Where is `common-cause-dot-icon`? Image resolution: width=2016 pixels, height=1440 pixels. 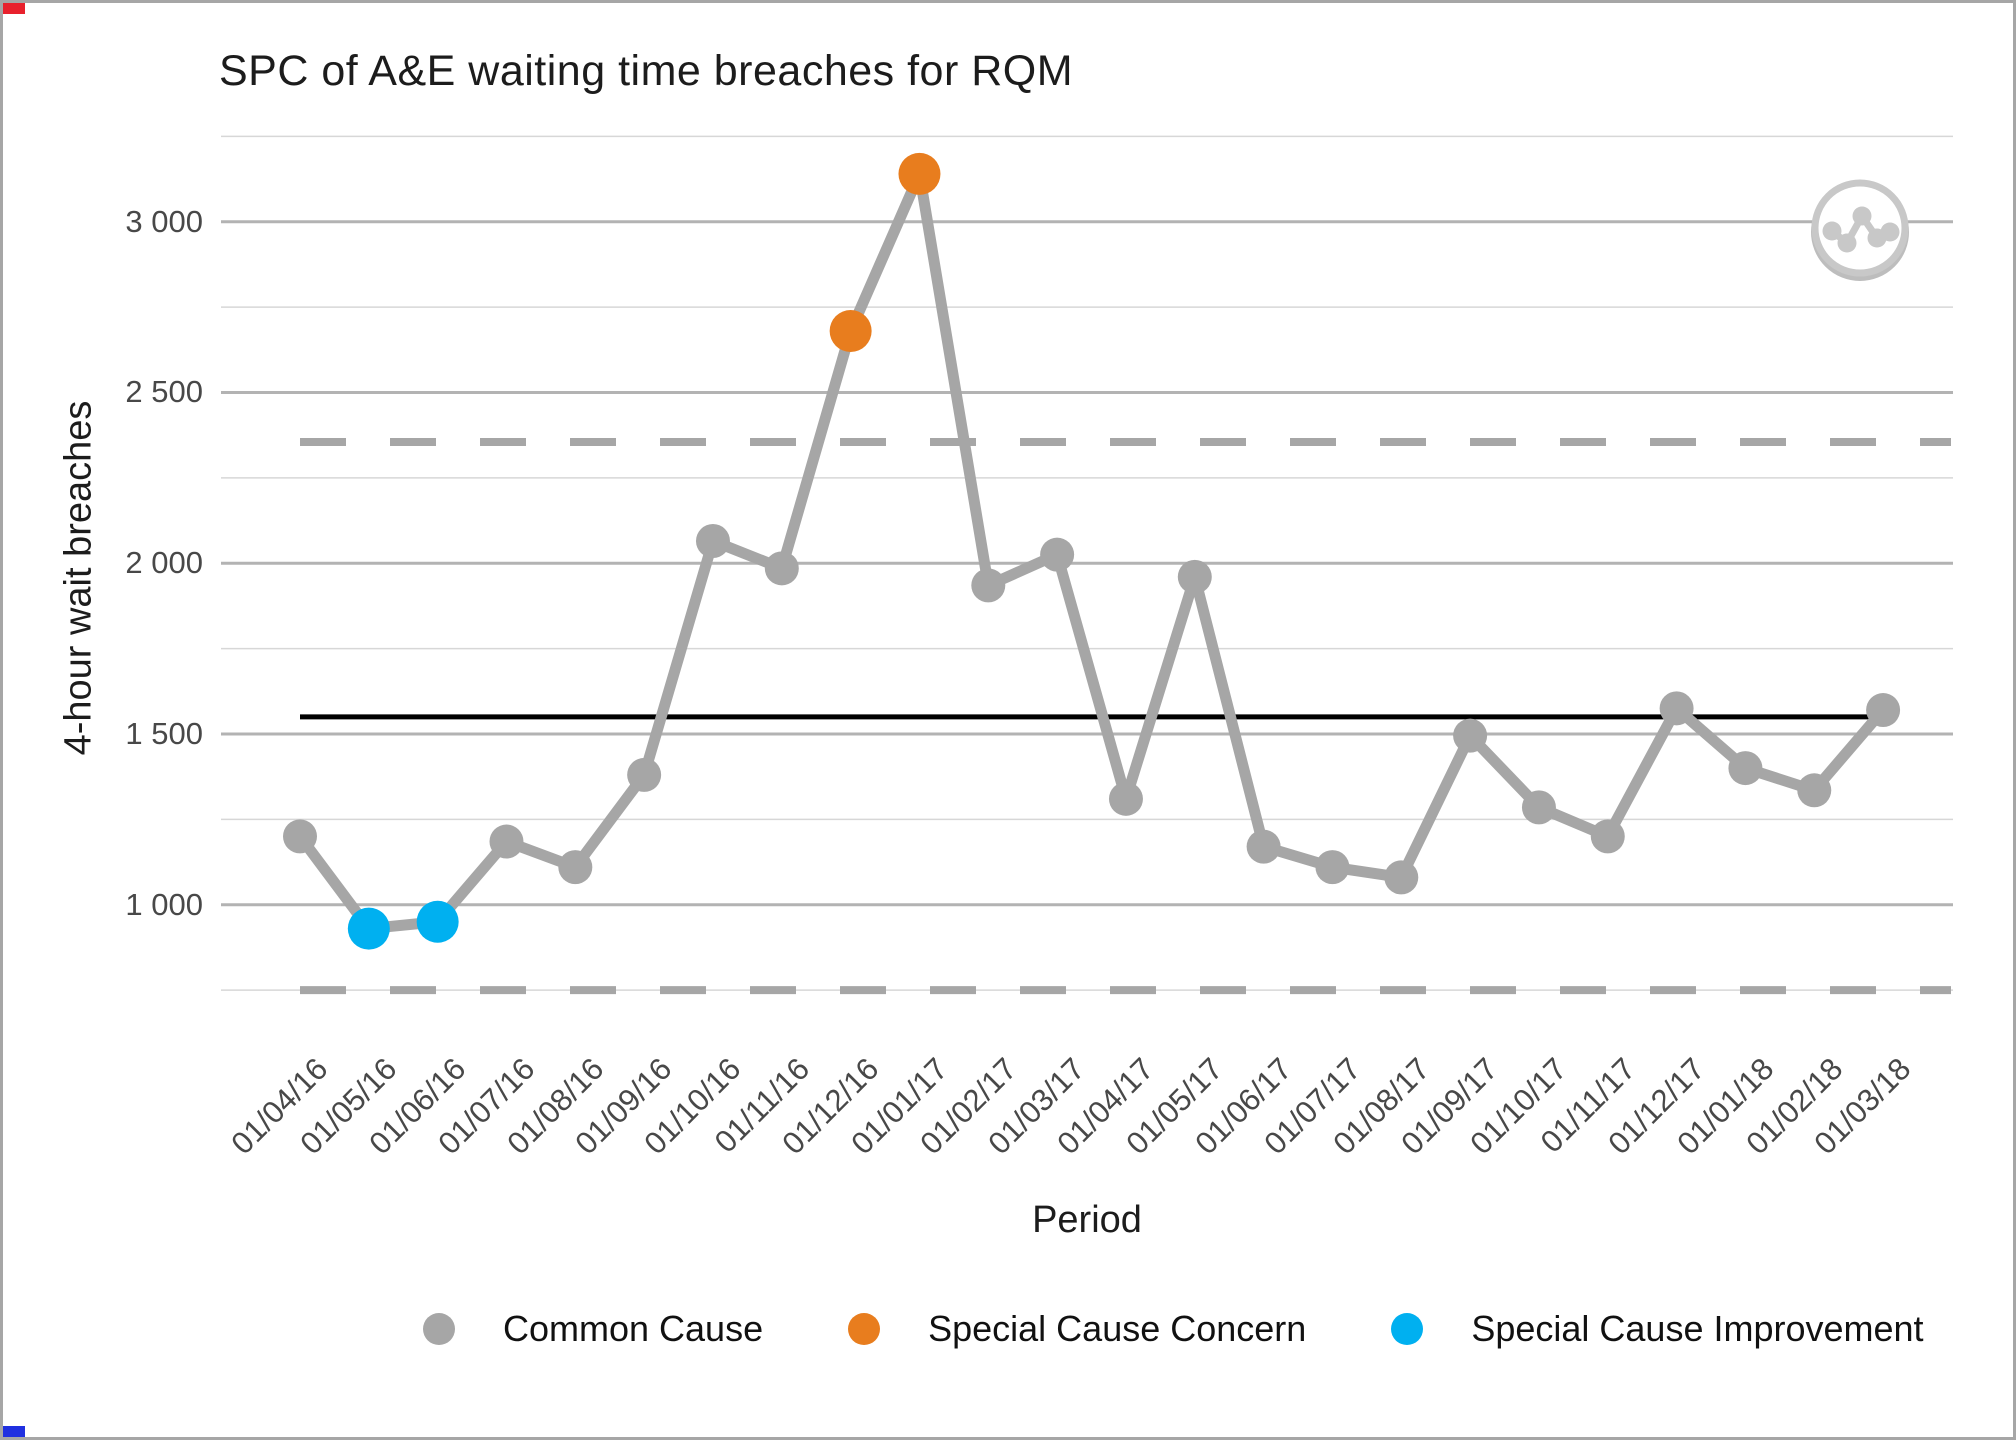
common-cause-dot-icon is located at coordinates (439, 1329).